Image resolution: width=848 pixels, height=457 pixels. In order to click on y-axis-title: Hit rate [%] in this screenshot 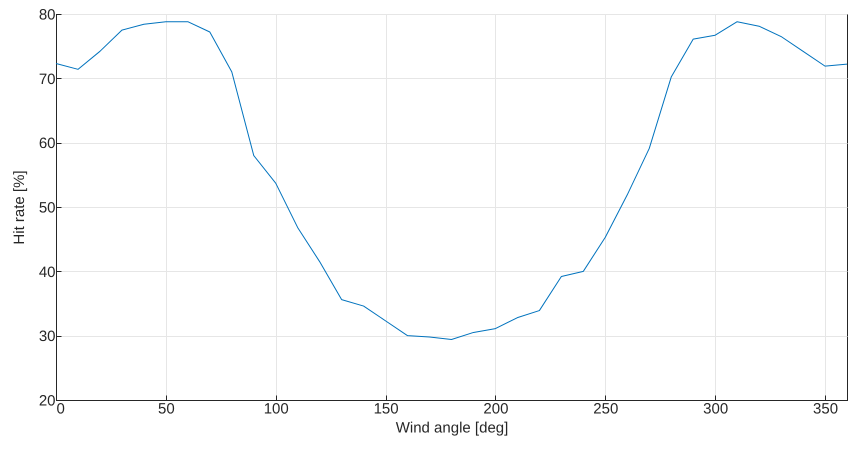, I will do `click(19, 207)`.